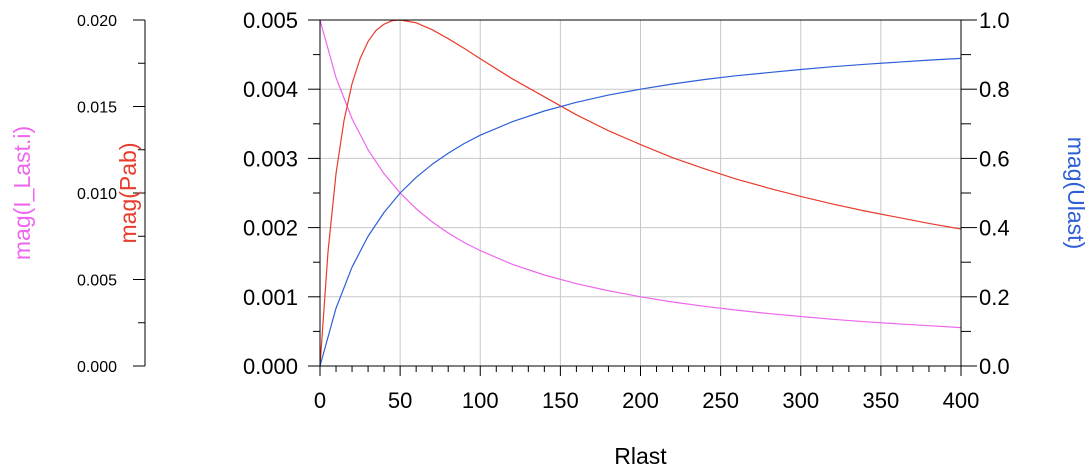  Describe the element at coordinates (97, 108) in the screenshot. I see `current-axis-tick-label: 0.015` at that location.